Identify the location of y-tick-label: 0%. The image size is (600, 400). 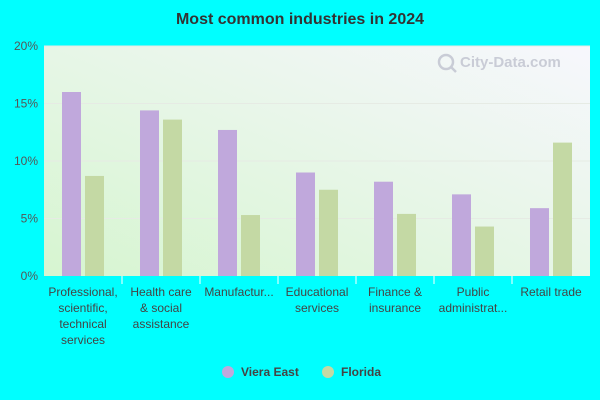
(30, 276).